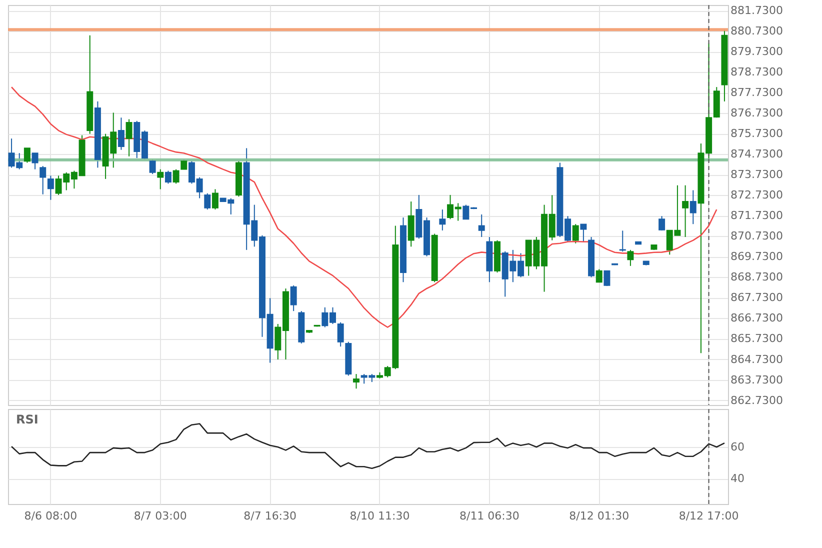 This screenshot has width=822, height=548. Describe the element at coordinates (756, 379) in the screenshot. I see `y-tick-label: 863.7300` at that location.